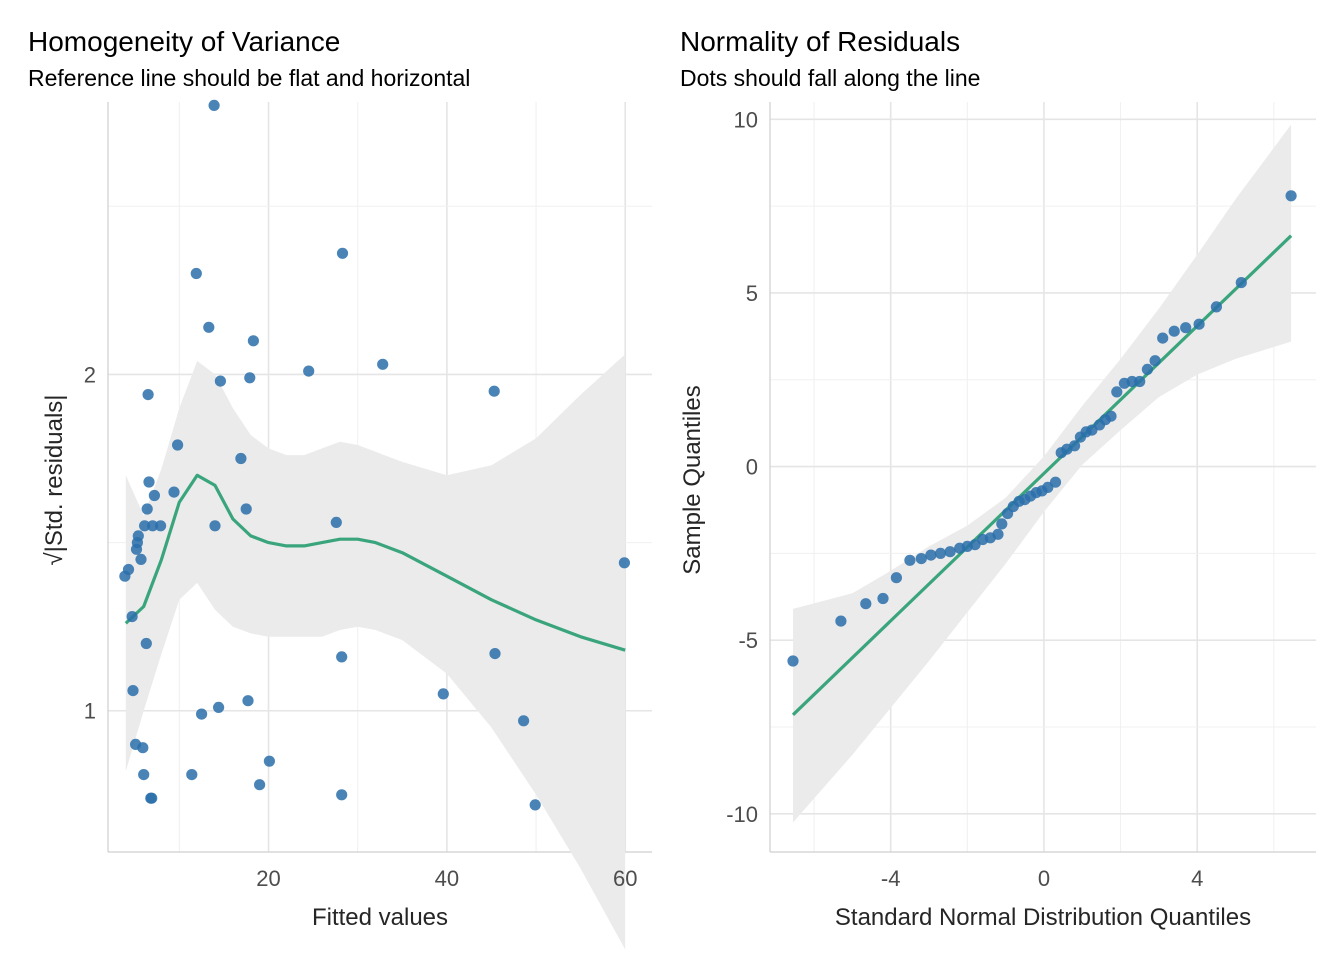 This screenshot has height=960, width=1344. I want to click on normality-x-axis-label: Standard Normal Distribution Quantiles, so click(1043, 917).